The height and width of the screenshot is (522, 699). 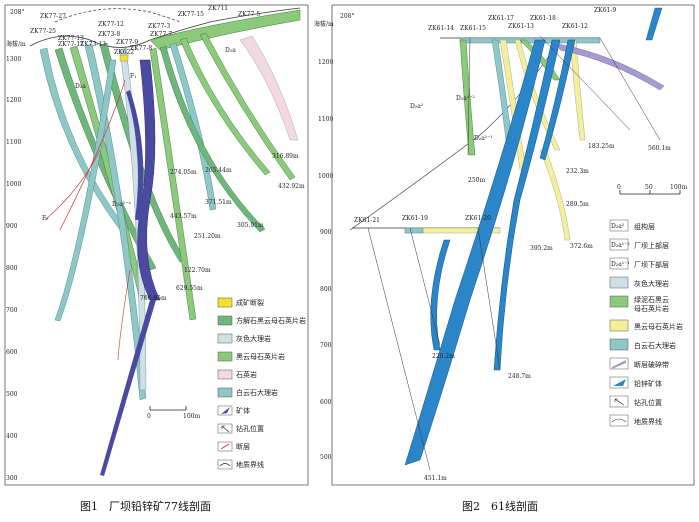 I want to click on fig2-ytick: 500, so click(x=326, y=457).